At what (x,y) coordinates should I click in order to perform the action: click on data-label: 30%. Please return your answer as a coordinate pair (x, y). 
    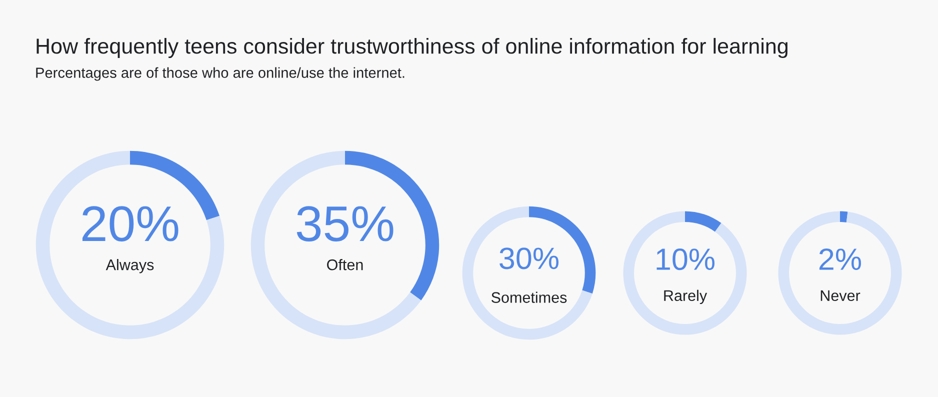
    Looking at the image, I should click on (529, 259).